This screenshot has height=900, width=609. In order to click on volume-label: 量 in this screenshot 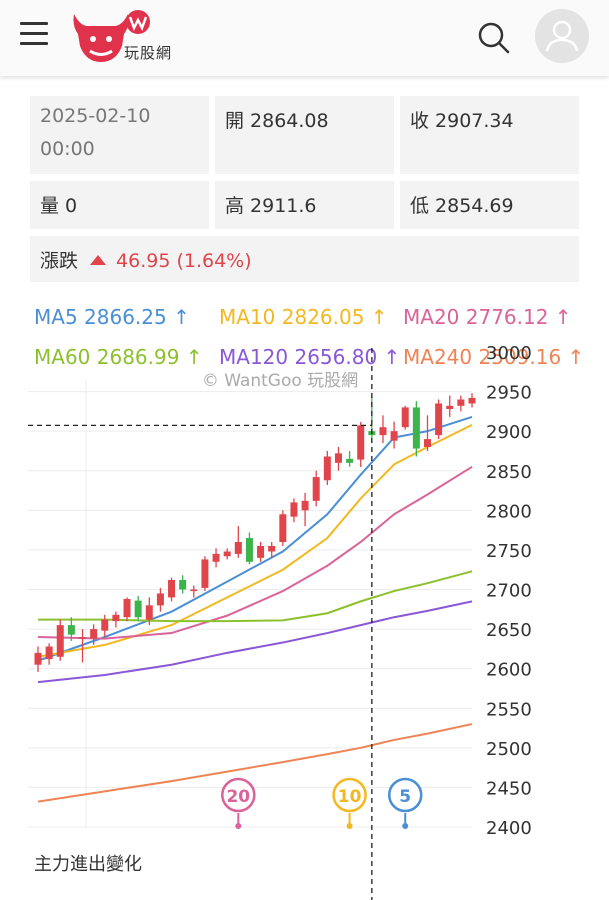, I will do `click(50, 206)`.